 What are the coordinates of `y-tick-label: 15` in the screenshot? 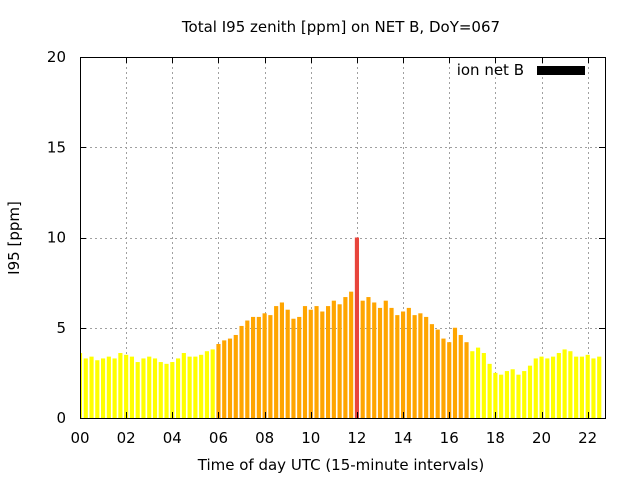 It's located at (56, 147).